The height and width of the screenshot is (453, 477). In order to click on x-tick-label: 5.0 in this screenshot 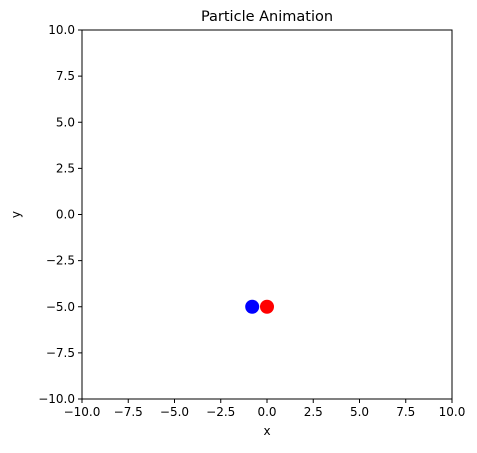, I will do `click(359, 412)`.